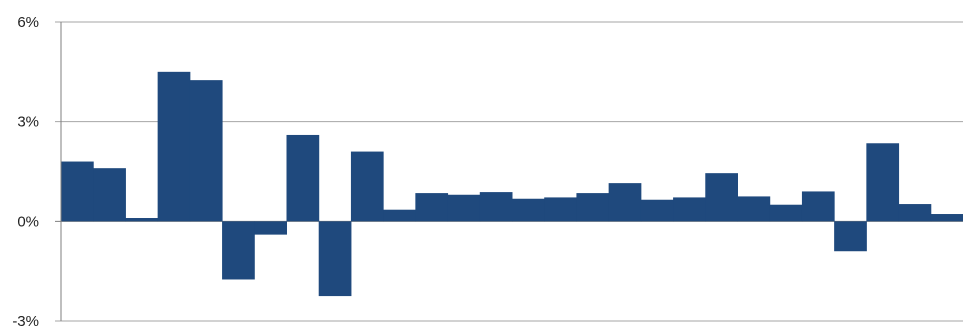 The height and width of the screenshot is (329, 963). Describe the element at coordinates (28, 22) in the screenshot. I see `y-tick-label: 6%` at that location.